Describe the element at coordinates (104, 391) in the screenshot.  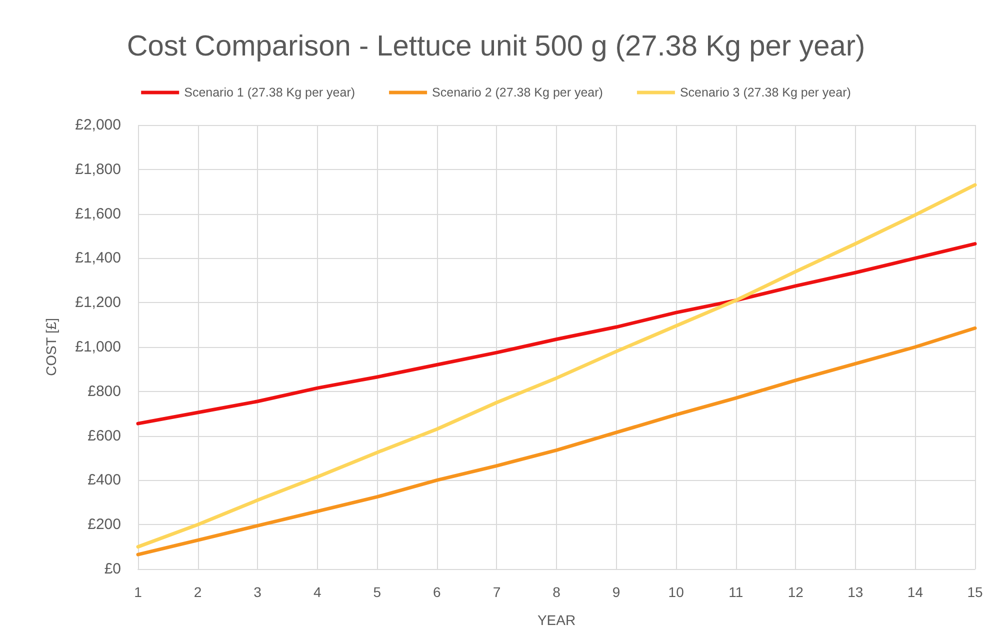
I see `y-tick-label: £800` at that location.